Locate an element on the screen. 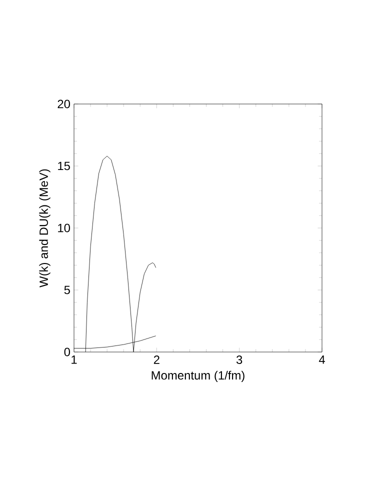  x-tick-label: 1 is located at coordinates (74, 360).